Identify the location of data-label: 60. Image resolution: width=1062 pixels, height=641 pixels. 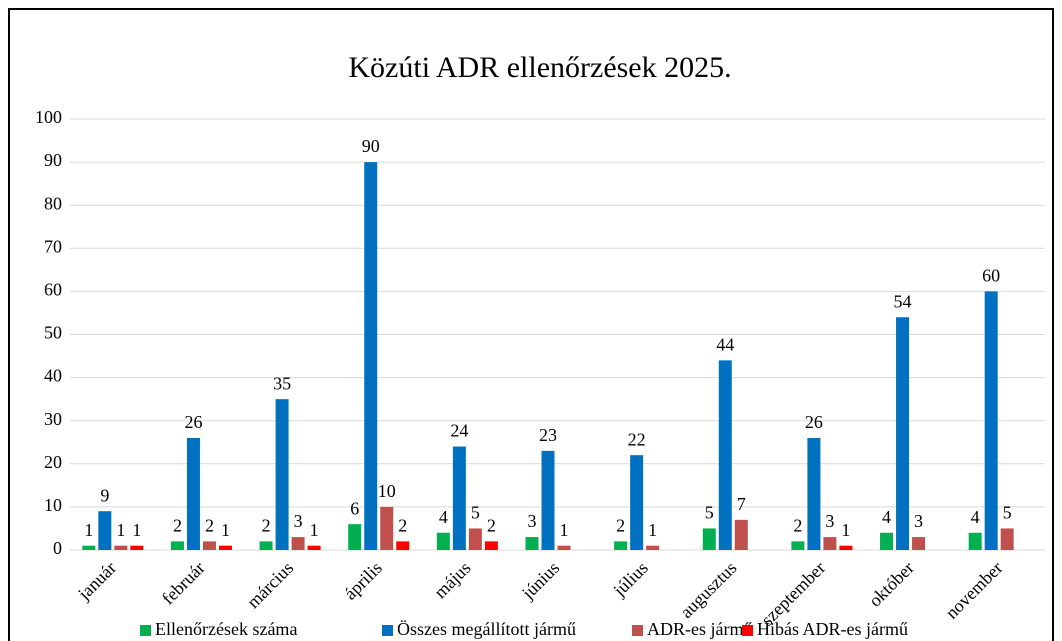
(991, 276).